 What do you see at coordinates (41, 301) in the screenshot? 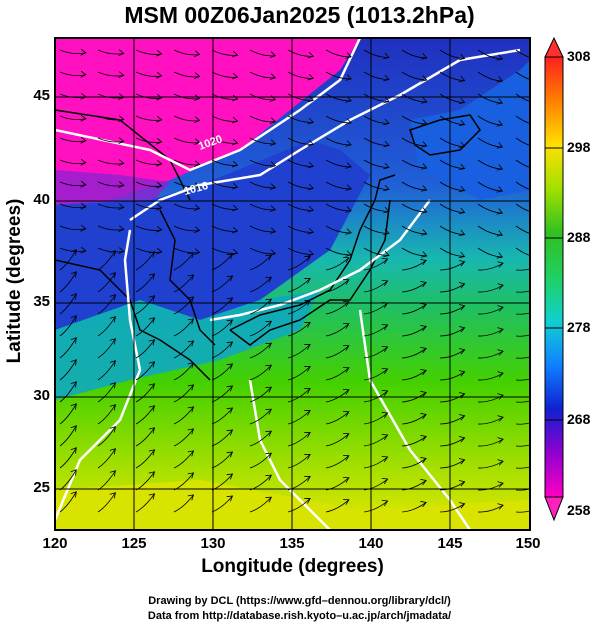
I see `y-tick-35: 35` at bounding box center [41, 301].